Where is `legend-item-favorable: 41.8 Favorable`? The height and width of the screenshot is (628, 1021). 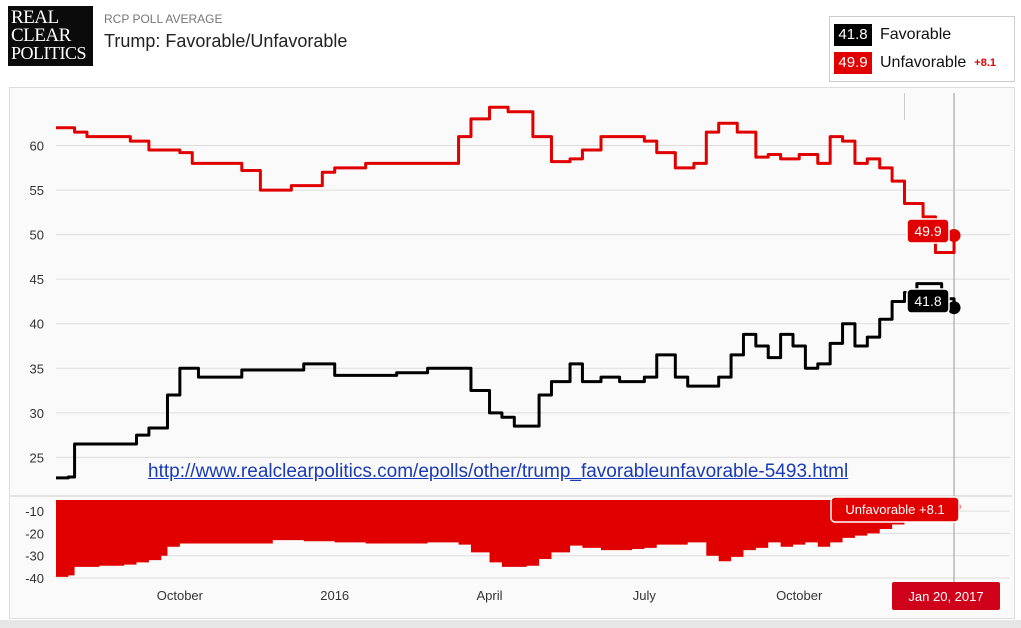 legend-item-favorable: 41.8 Favorable is located at coordinates (892, 35).